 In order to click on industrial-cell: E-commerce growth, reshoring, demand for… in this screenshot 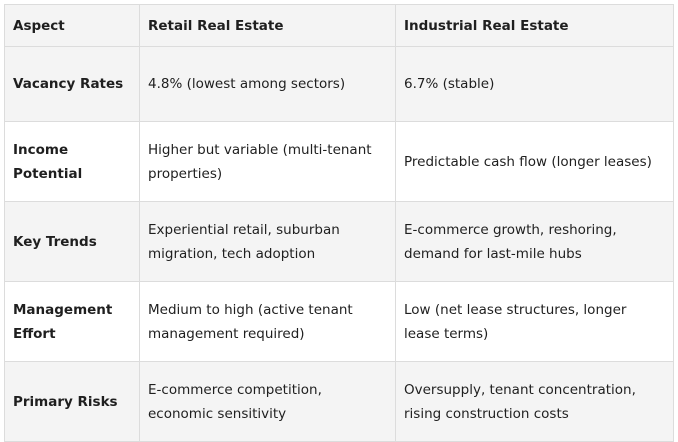, I will do `click(534, 241)`.